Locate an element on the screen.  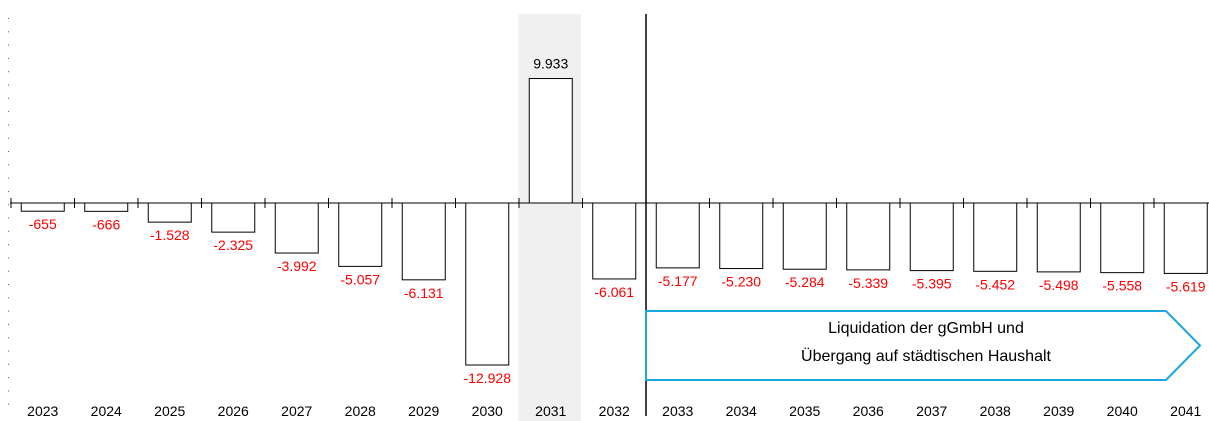
x-tick-label-2036: 2036 is located at coordinates (868, 411).